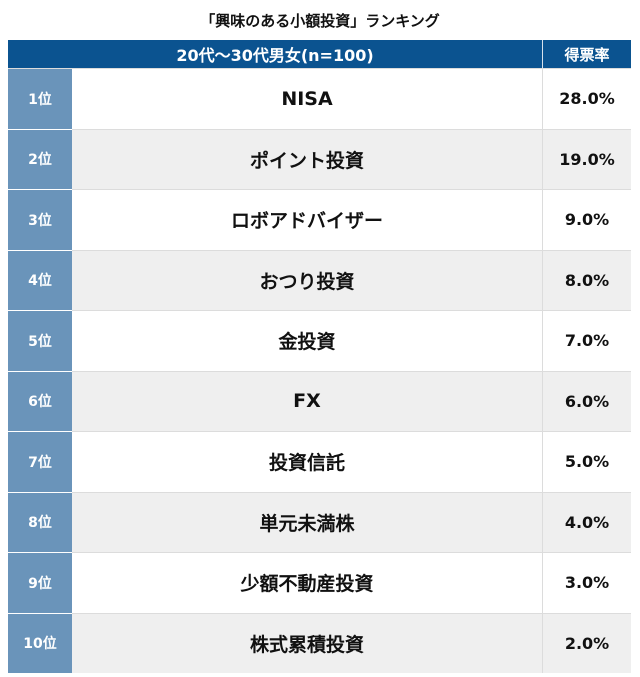  I want to click on value-cell: 3.0%, so click(586, 583).